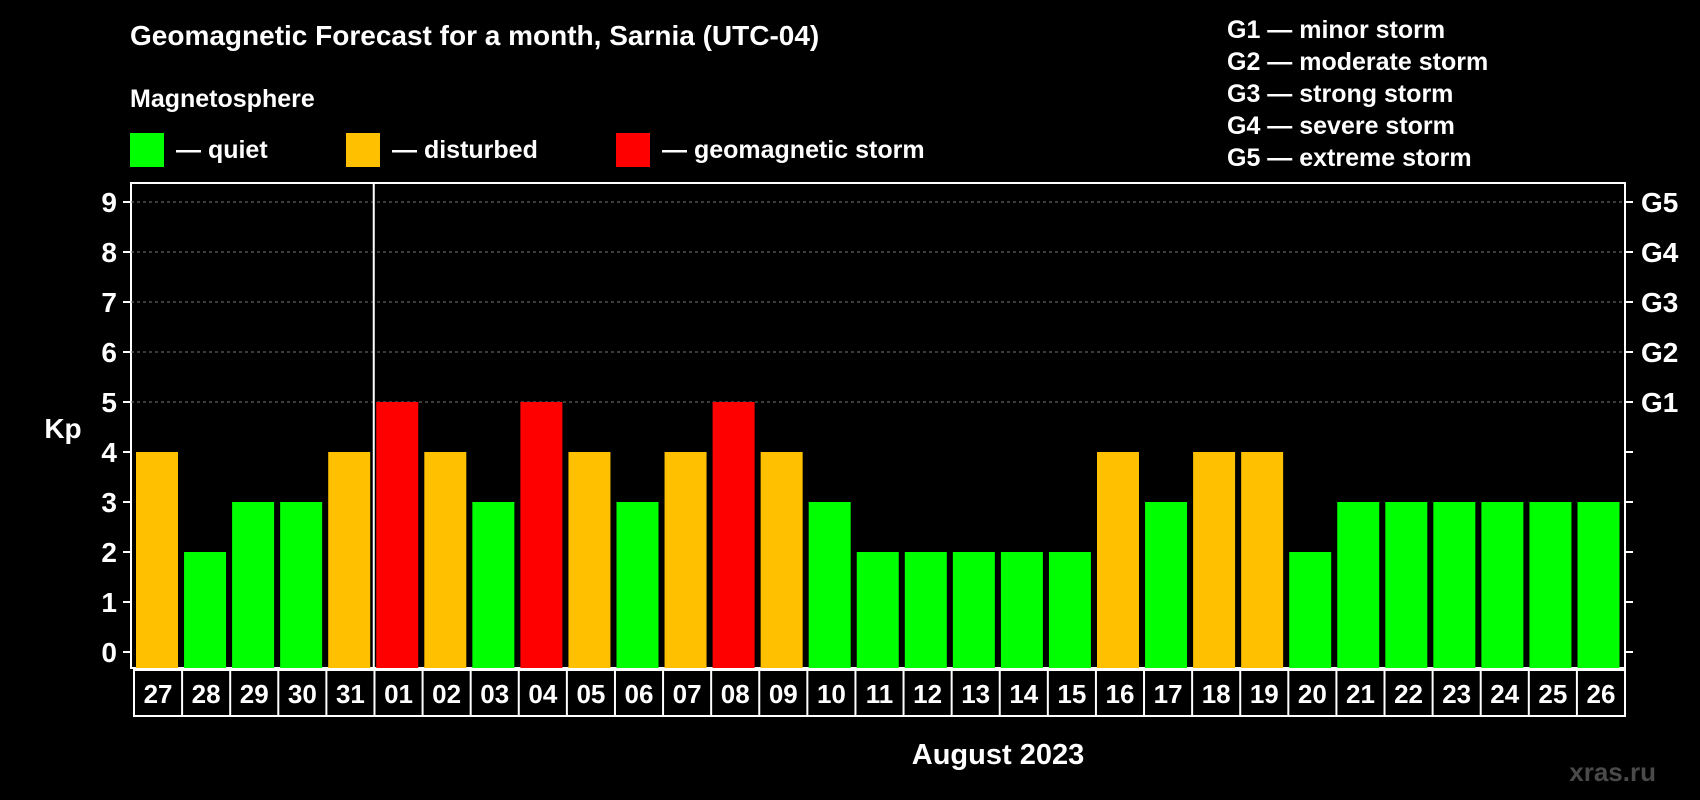  What do you see at coordinates (109, 502) in the screenshot?
I see `y-tick-label-3: 3` at bounding box center [109, 502].